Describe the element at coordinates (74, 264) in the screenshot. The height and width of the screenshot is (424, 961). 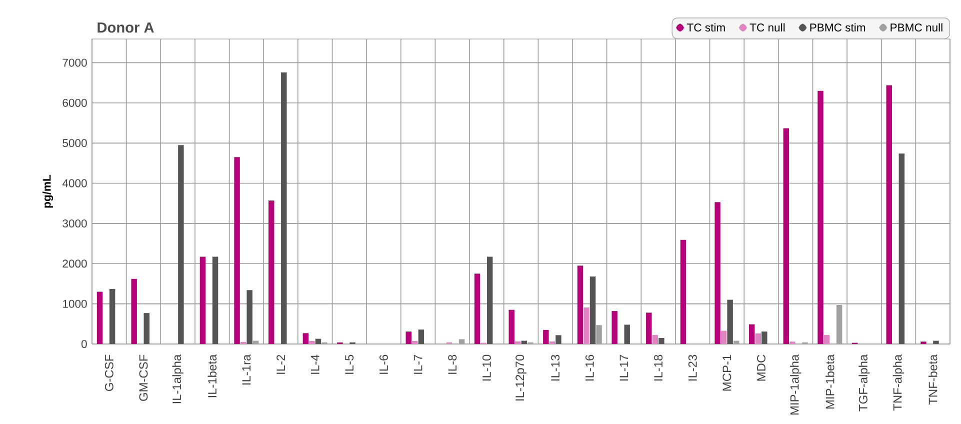
I see `y-tick-label: 2000` at that location.